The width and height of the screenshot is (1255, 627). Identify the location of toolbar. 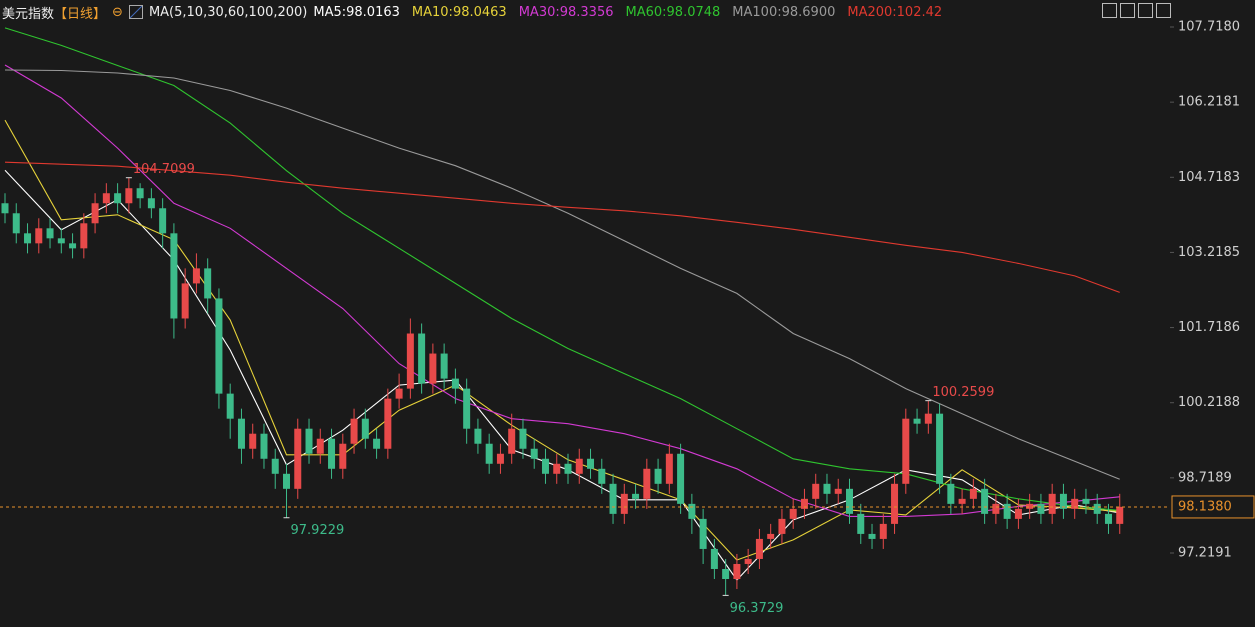
(1136, 10).